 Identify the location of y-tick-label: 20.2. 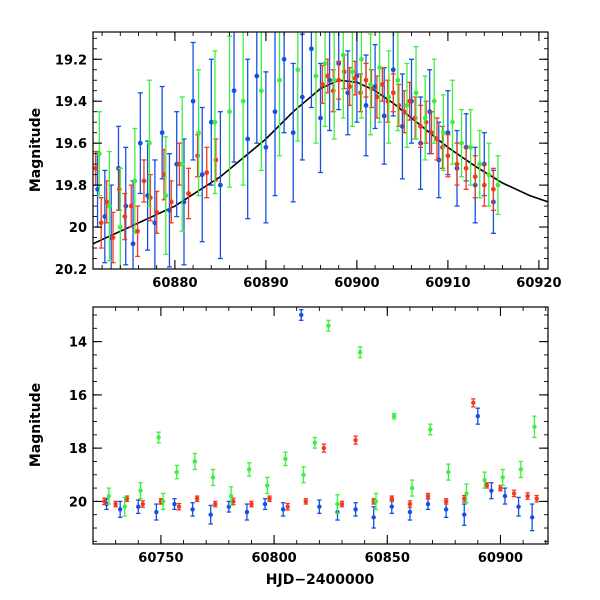
(71, 270).